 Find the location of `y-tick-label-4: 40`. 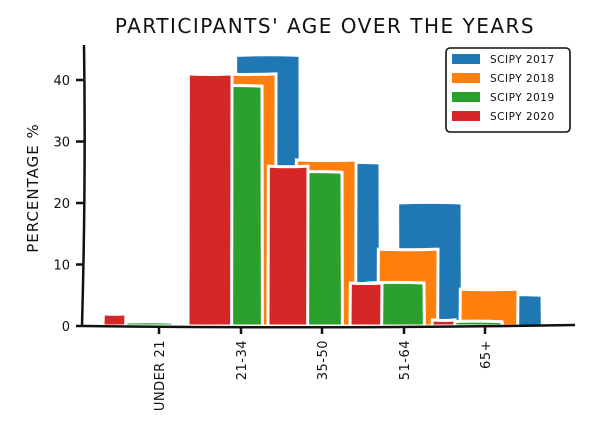

y-tick-label-4: 40 is located at coordinates (61, 81).